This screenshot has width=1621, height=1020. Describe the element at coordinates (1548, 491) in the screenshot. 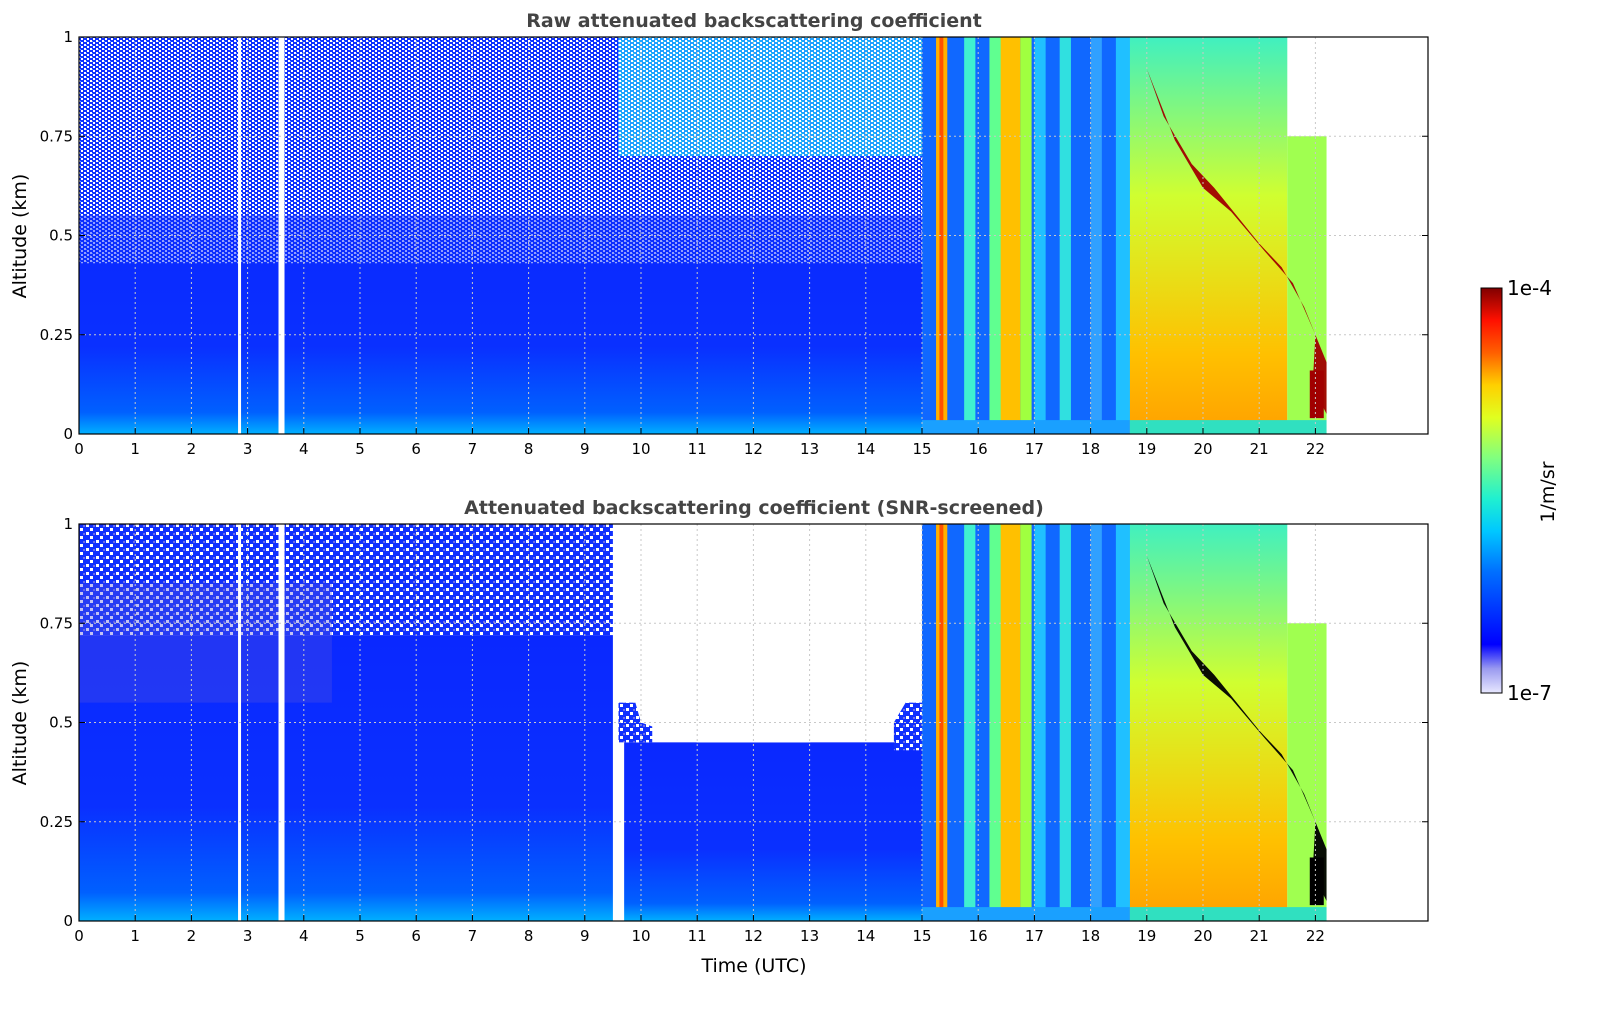

I see `colorbar-label: 1/m/sr` at that location.